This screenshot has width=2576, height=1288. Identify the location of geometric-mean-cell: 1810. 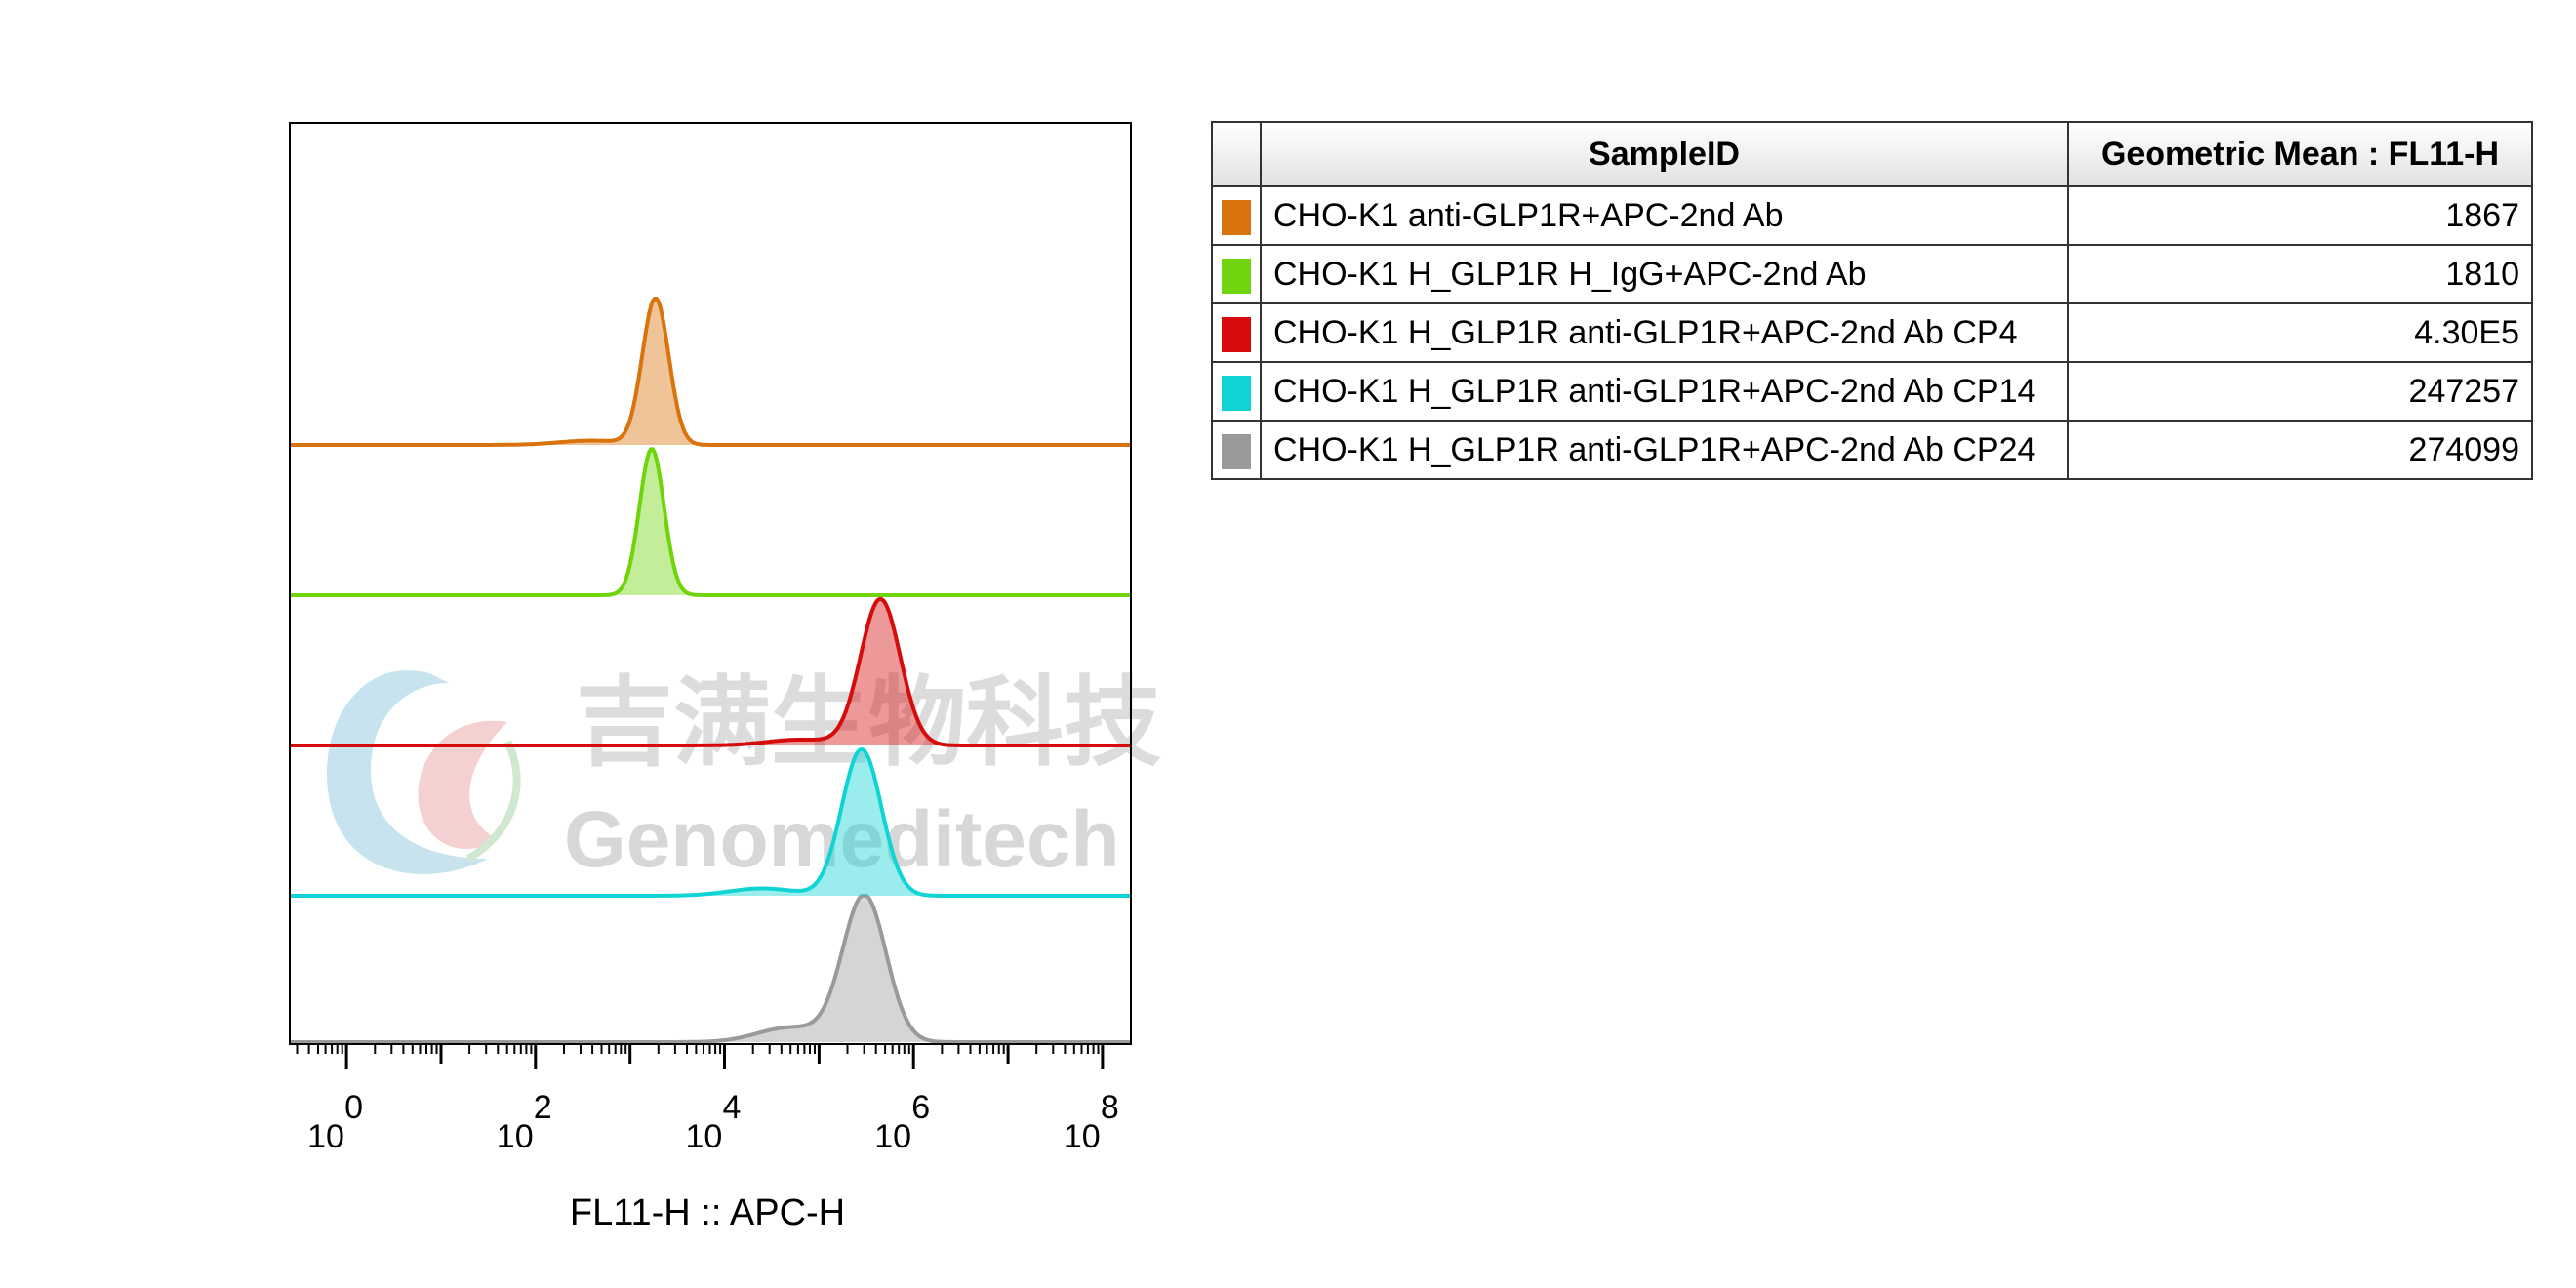
(2300, 274).